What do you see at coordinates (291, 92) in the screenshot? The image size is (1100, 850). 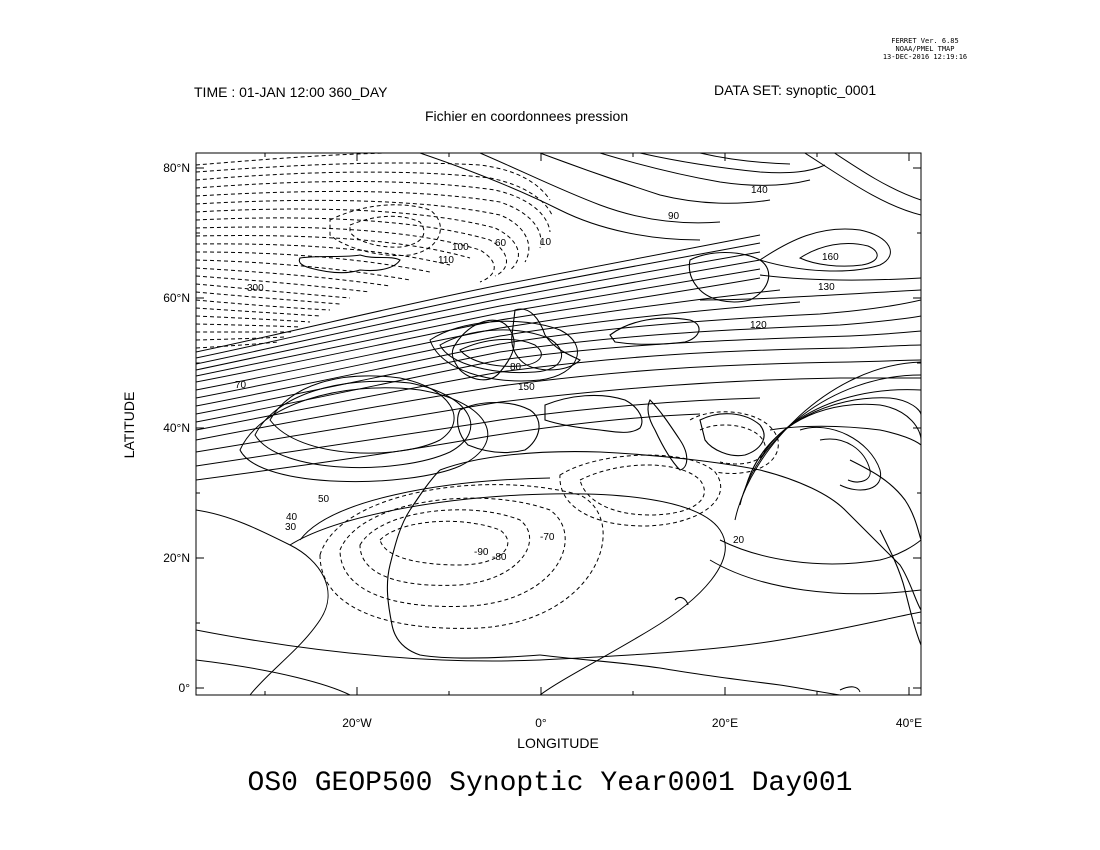 I see `time-header: TIME : 01-JAN 12:00 360_DAY` at bounding box center [291, 92].